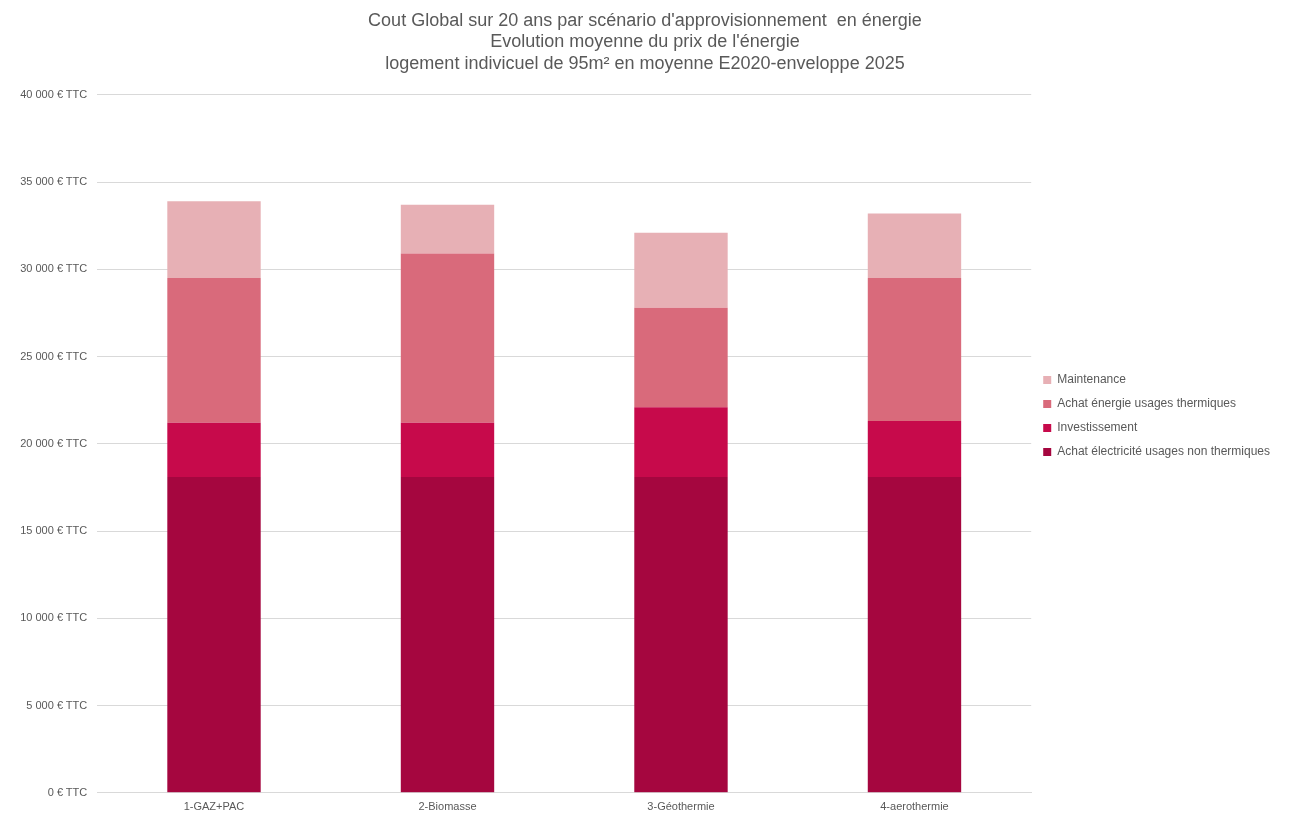 The height and width of the screenshot is (827, 1290). Describe the element at coordinates (54, 93) in the screenshot. I see `y-tick-label: 40 000 € TTC` at that location.